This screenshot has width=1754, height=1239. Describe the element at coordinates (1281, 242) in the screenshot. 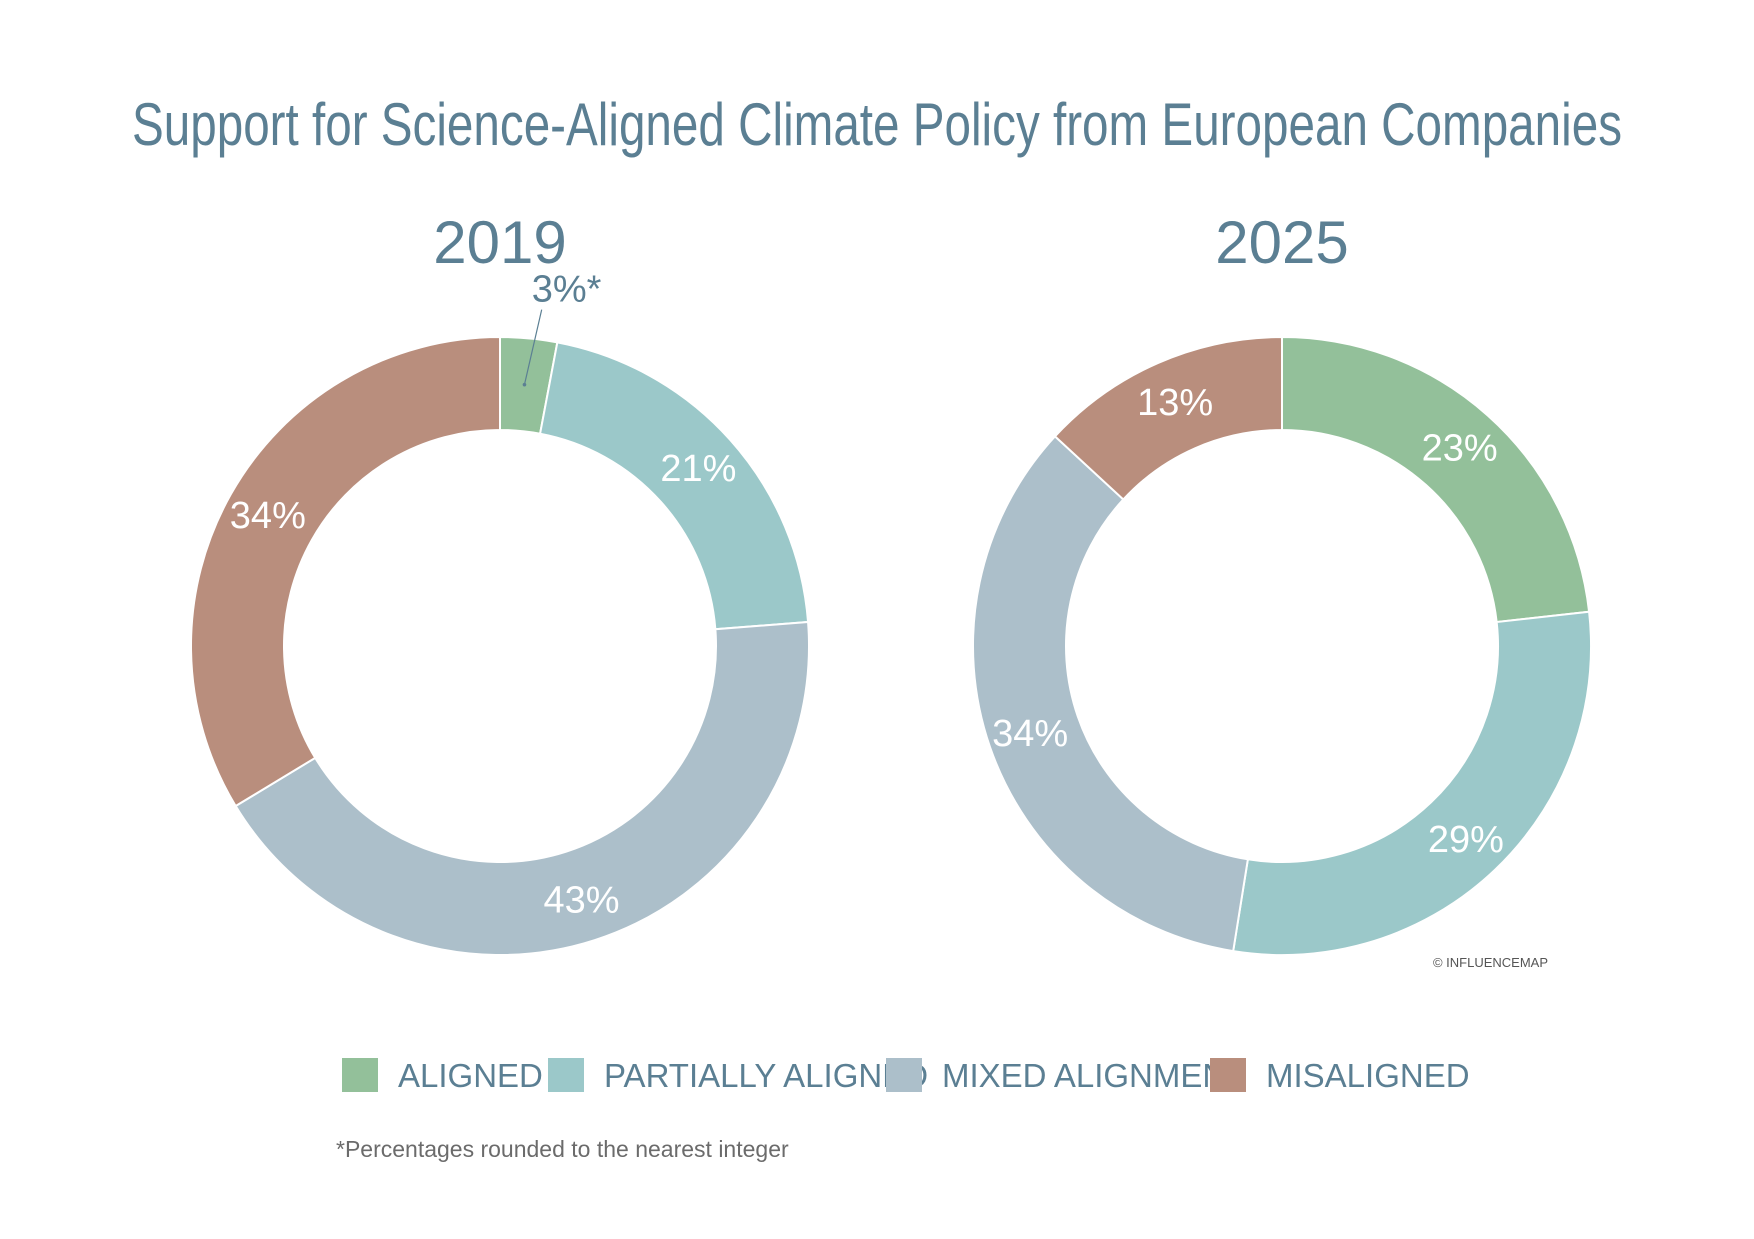

I see `donut-2025-title: 2025` at that location.